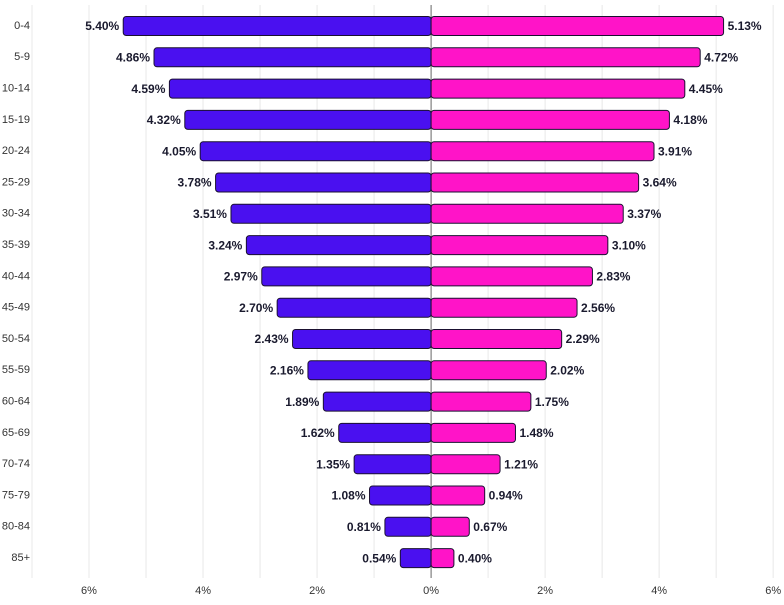 This screenshot has width=784, height=605. I want to click on y-tick-label: 65-69, so click(16, 433).